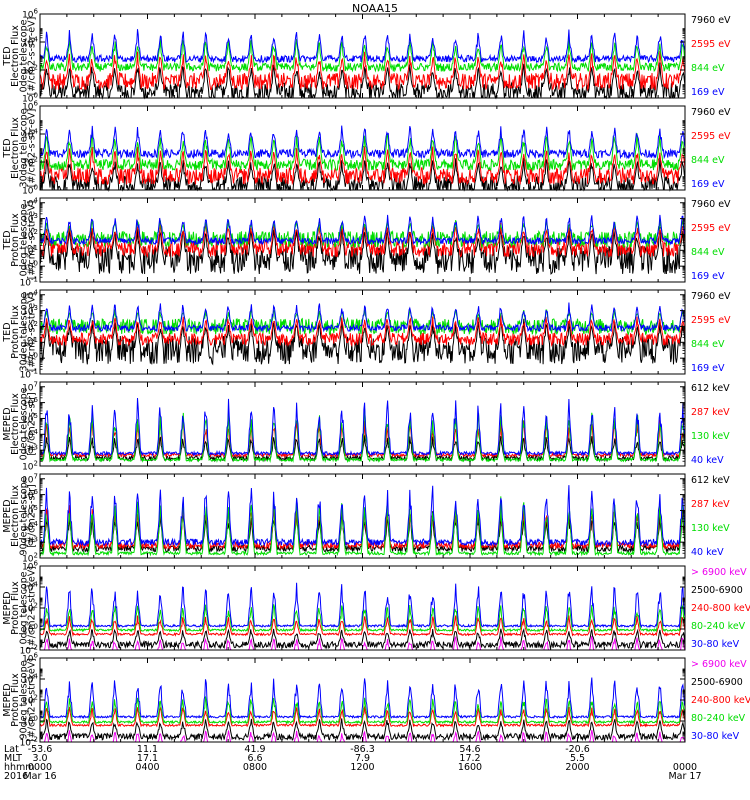  What do you see at coordinates (29, 742) in the screenshot?
I see `y-tick-label: 10⁻²` at bounding box center [29, 742].